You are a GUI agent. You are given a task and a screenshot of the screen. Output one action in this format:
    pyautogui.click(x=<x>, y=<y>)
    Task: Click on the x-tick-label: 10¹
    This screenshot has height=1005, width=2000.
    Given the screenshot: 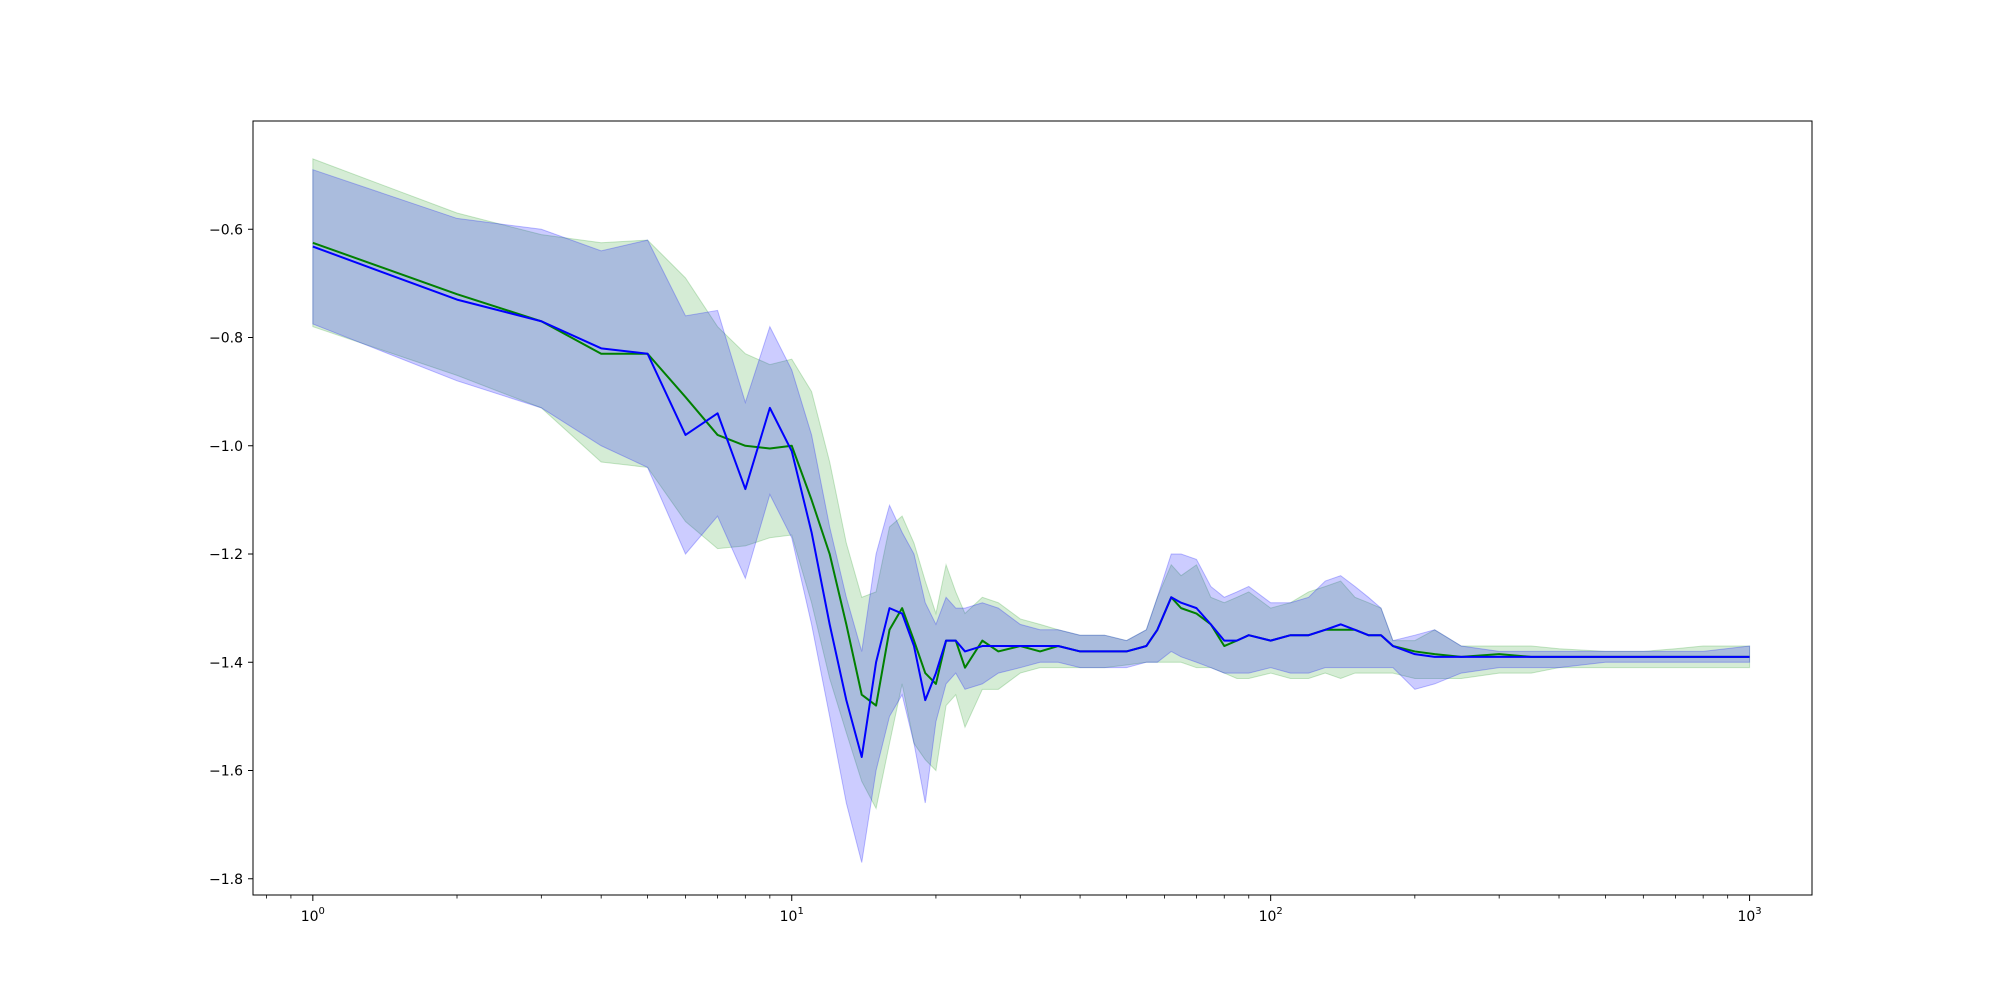 What is the action you would take?
    pyautogui.click(x=792, y=915)
    